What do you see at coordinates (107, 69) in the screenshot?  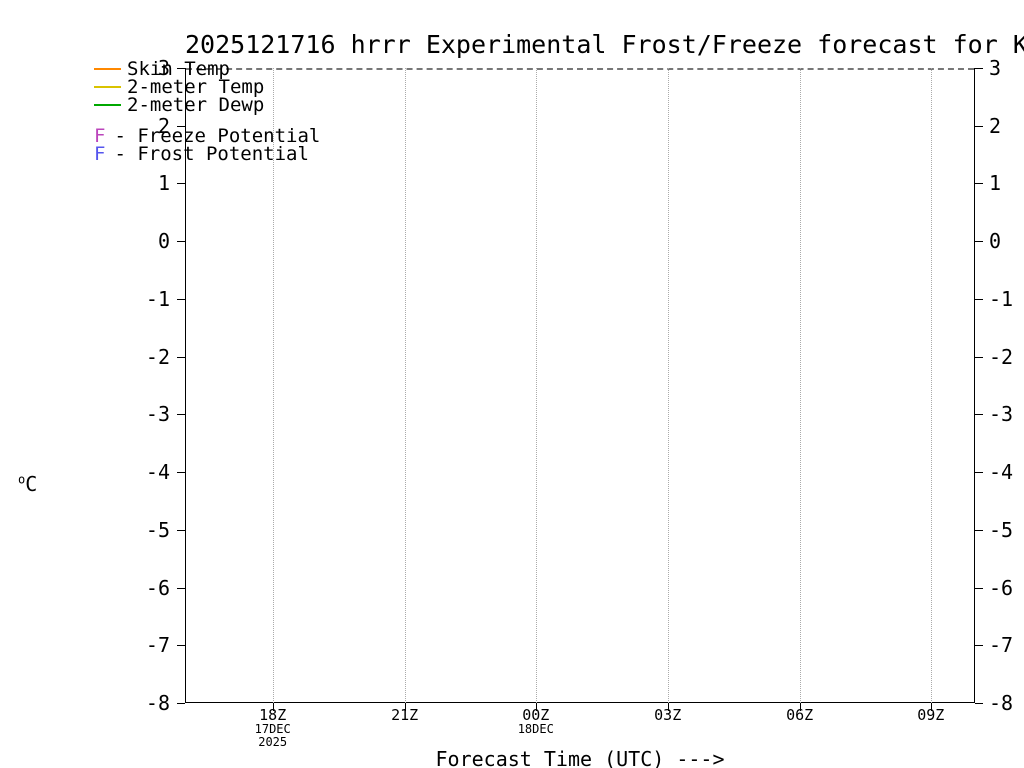 I see `skin-temp-line-swatch` at bounding box center [107, 69].